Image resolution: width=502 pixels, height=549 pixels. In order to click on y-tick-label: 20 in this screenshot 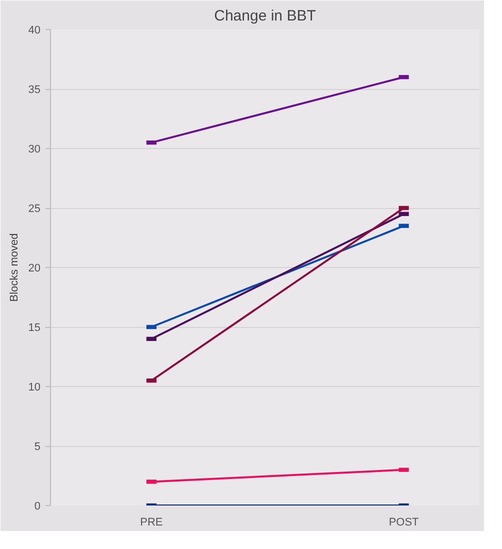, I will do `click(34, 268)`.